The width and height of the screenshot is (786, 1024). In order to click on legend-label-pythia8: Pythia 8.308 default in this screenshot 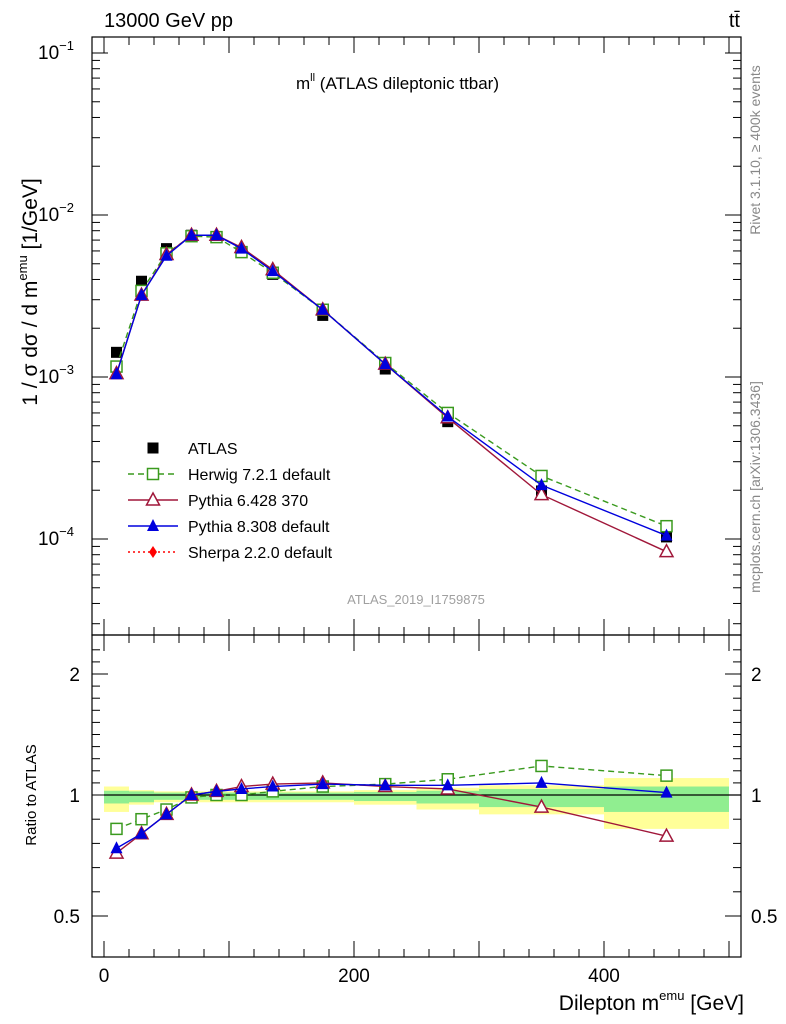, I will do `click(259, 527)`.